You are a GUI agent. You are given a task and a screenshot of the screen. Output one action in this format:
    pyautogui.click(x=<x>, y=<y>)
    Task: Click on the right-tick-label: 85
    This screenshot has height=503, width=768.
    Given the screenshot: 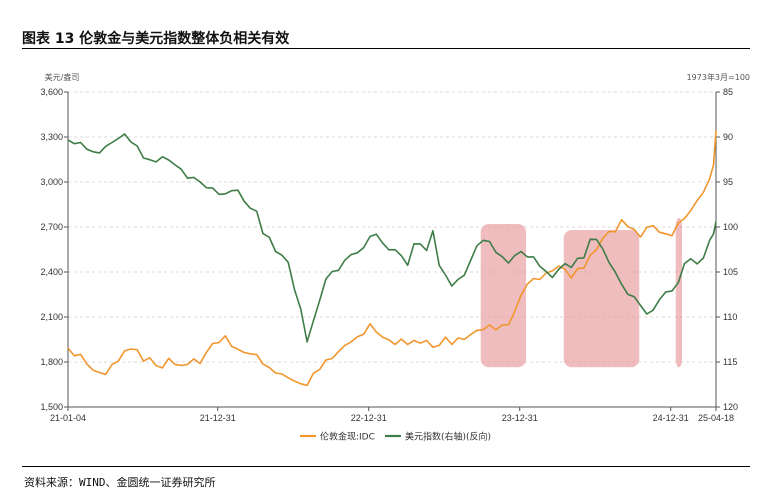 What is the action you would take?
    pyautogui.click(x=728, y=92)
    